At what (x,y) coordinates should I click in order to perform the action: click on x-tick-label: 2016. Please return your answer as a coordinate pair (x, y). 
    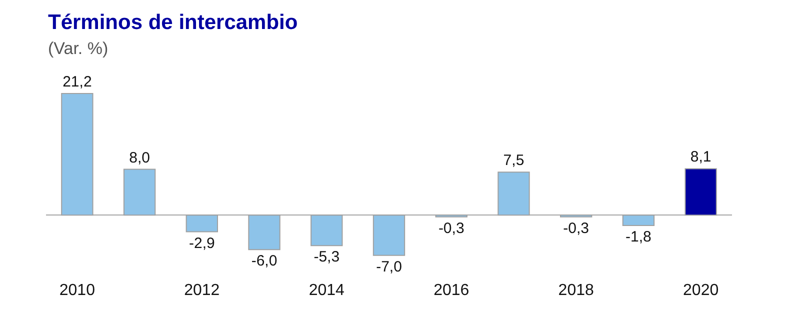
    Looking at the image, I should click on (452, 290).